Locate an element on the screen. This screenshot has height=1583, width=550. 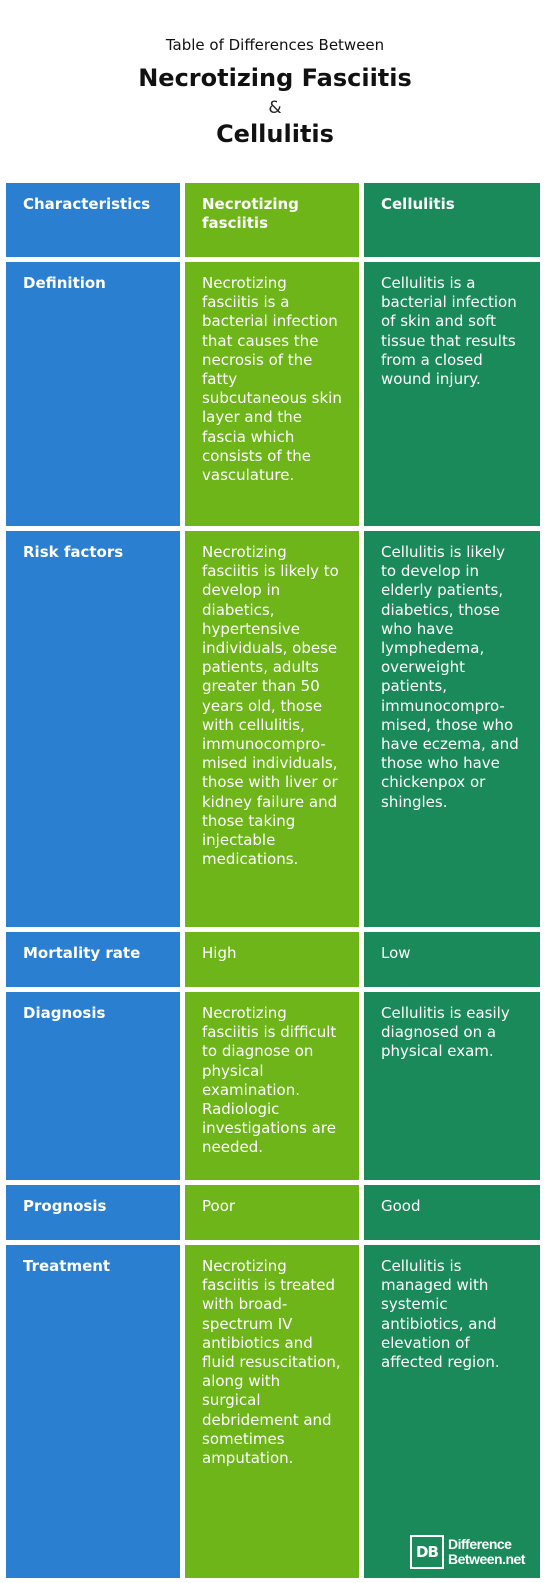
cell-text: High is located at coordinates (219, 953).